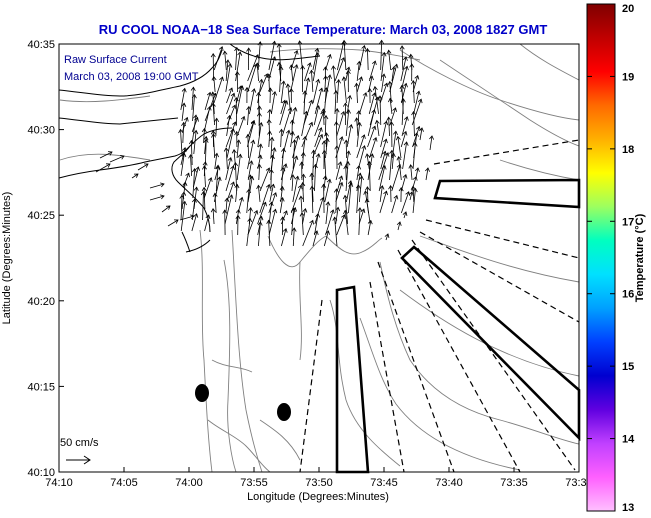 This screenshot has width=651, height=518. Describe the element at coordinates (449, 483) in the screenshot. I see `x-tick-label: 73:40` at that location.